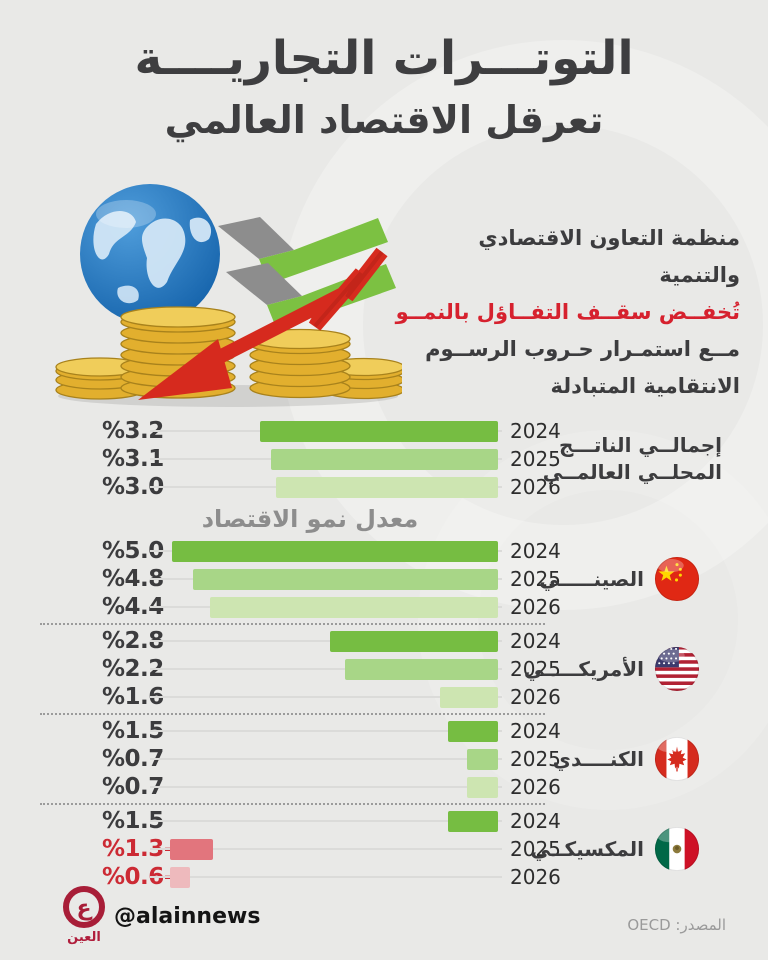  Describe the element at coordinates (230, 353) in the screenshot. I see `coin-stack-icon` at that location.